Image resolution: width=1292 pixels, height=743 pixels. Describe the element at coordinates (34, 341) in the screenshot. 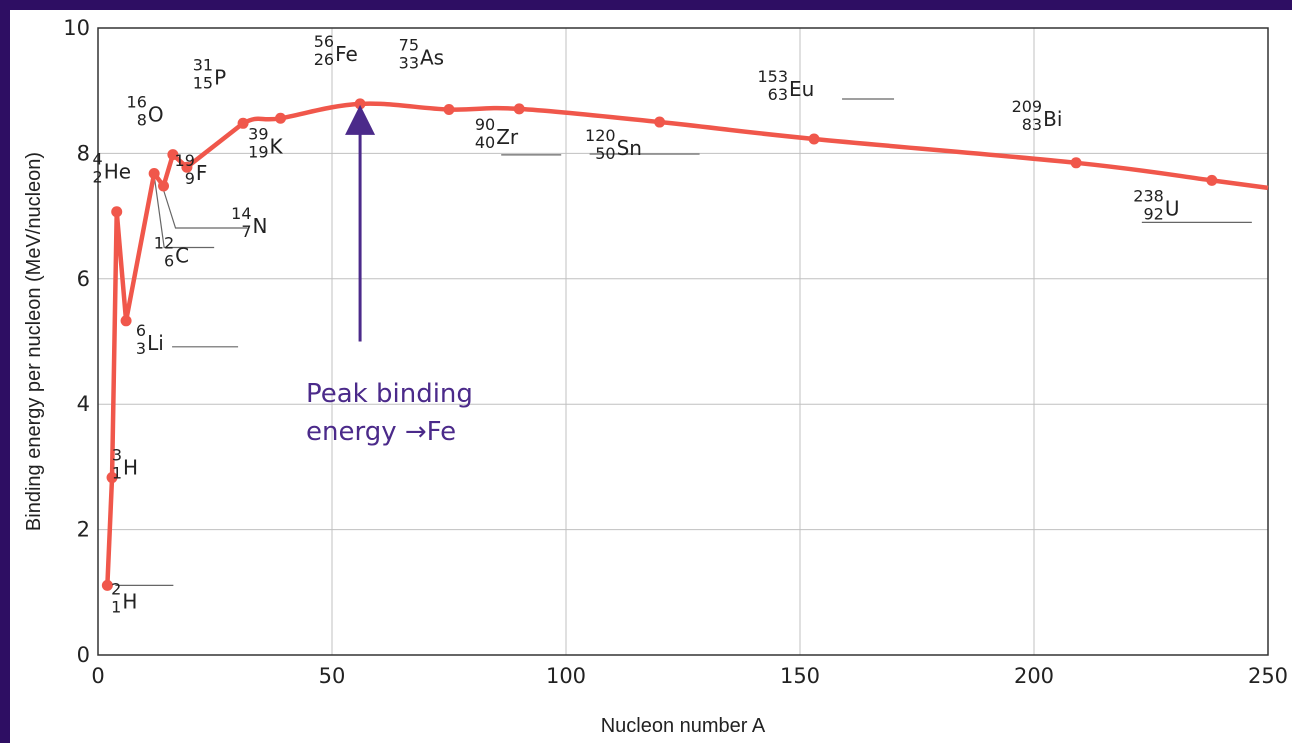

I see `y-axis-label: Binding energy per nucleon (MeV/nucleon)` at that location.